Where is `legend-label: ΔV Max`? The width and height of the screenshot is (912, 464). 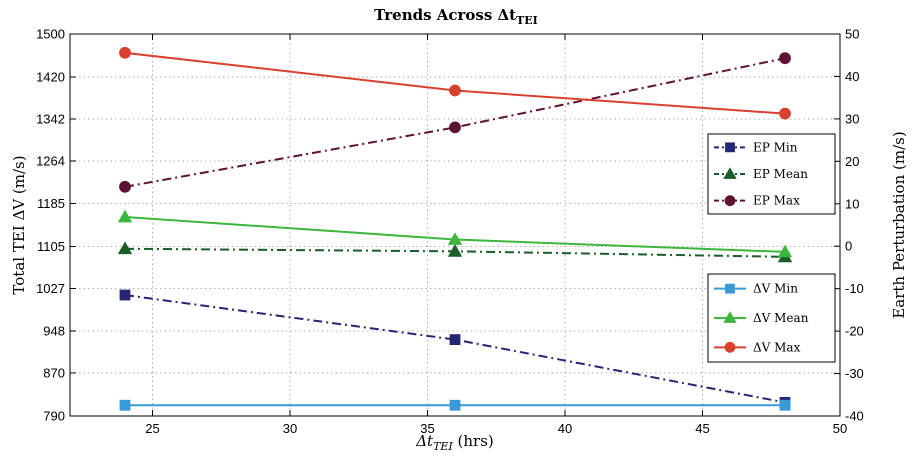
legend-label: ΔV Max is located at coordinates (777, 347).